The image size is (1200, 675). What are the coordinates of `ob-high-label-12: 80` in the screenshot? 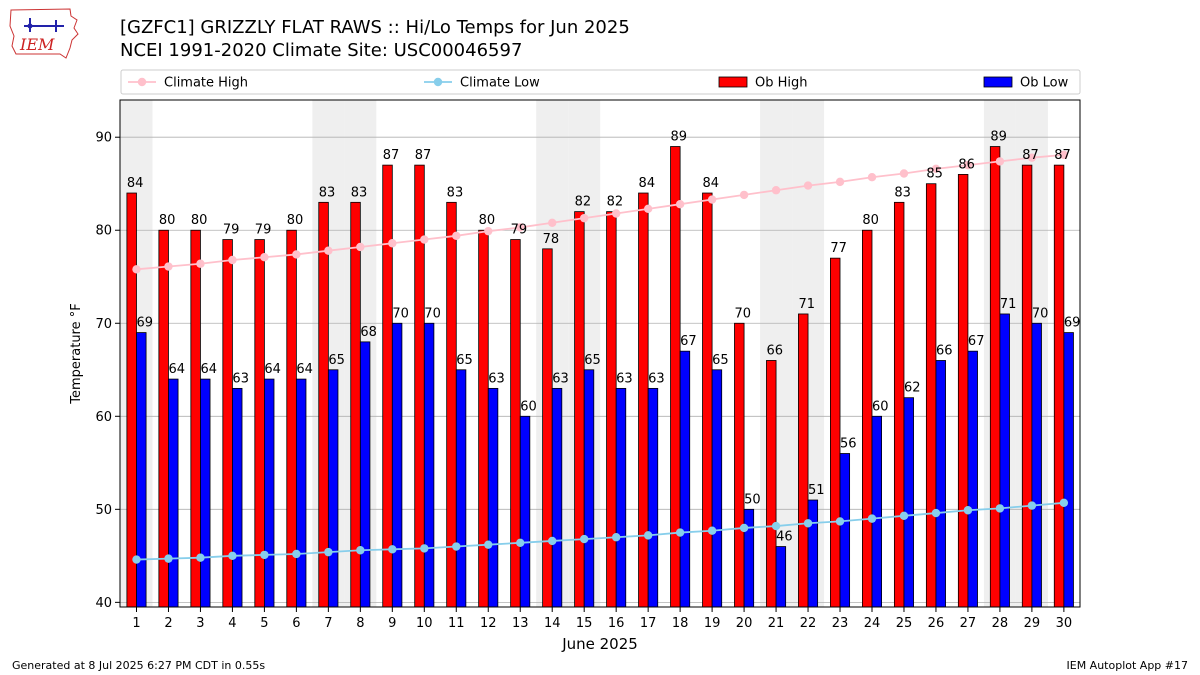 It's located at (487, 220).